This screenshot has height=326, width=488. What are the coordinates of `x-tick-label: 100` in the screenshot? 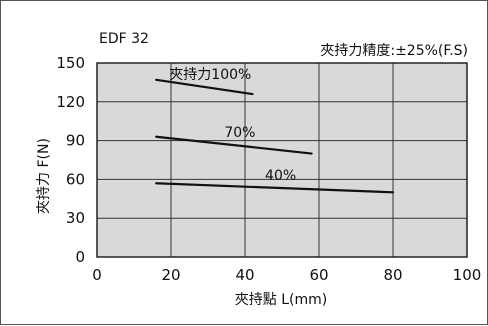 It's located at (467, 275).